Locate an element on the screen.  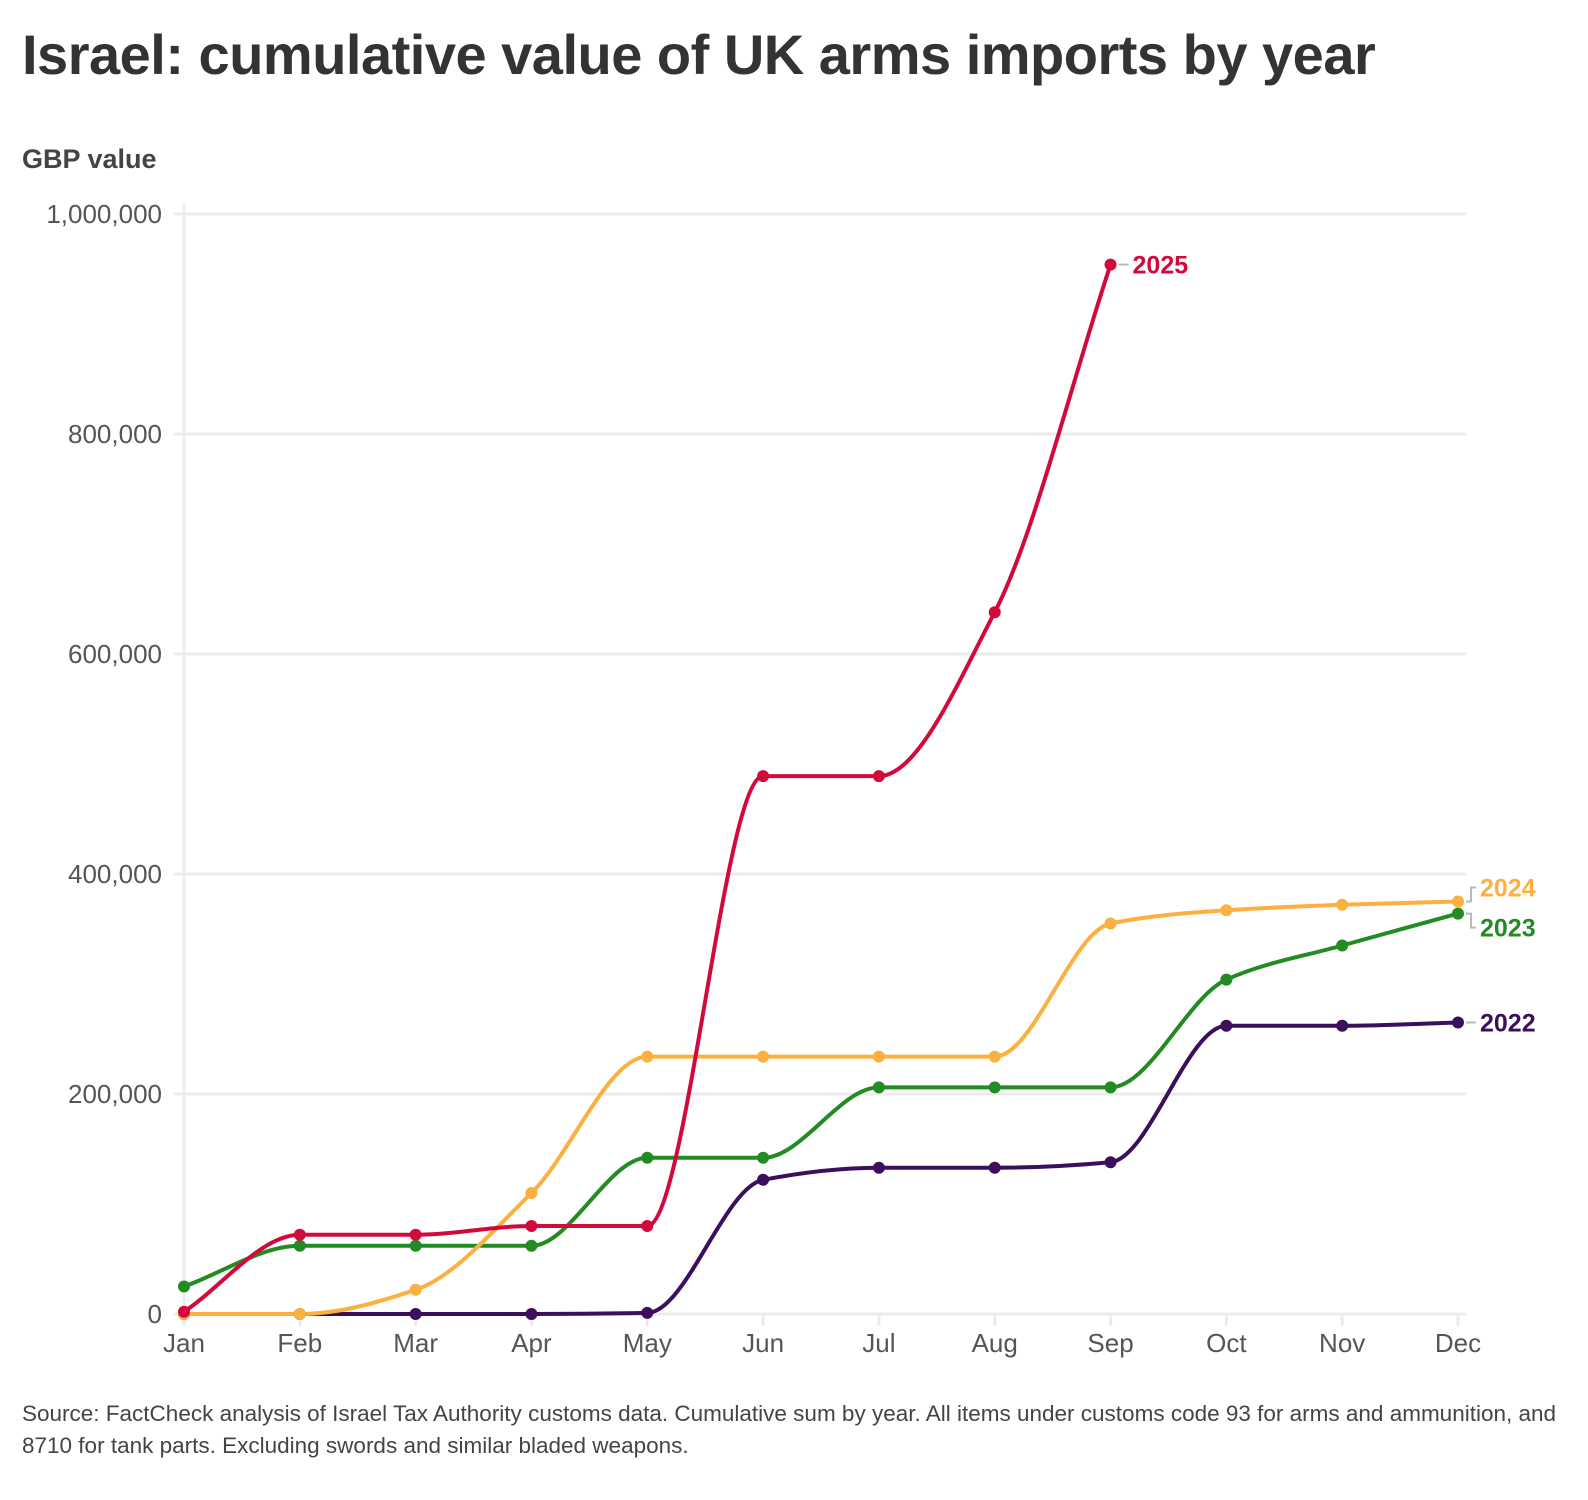
x-tick-label: Dec is located at coordinates (1458, 1343).